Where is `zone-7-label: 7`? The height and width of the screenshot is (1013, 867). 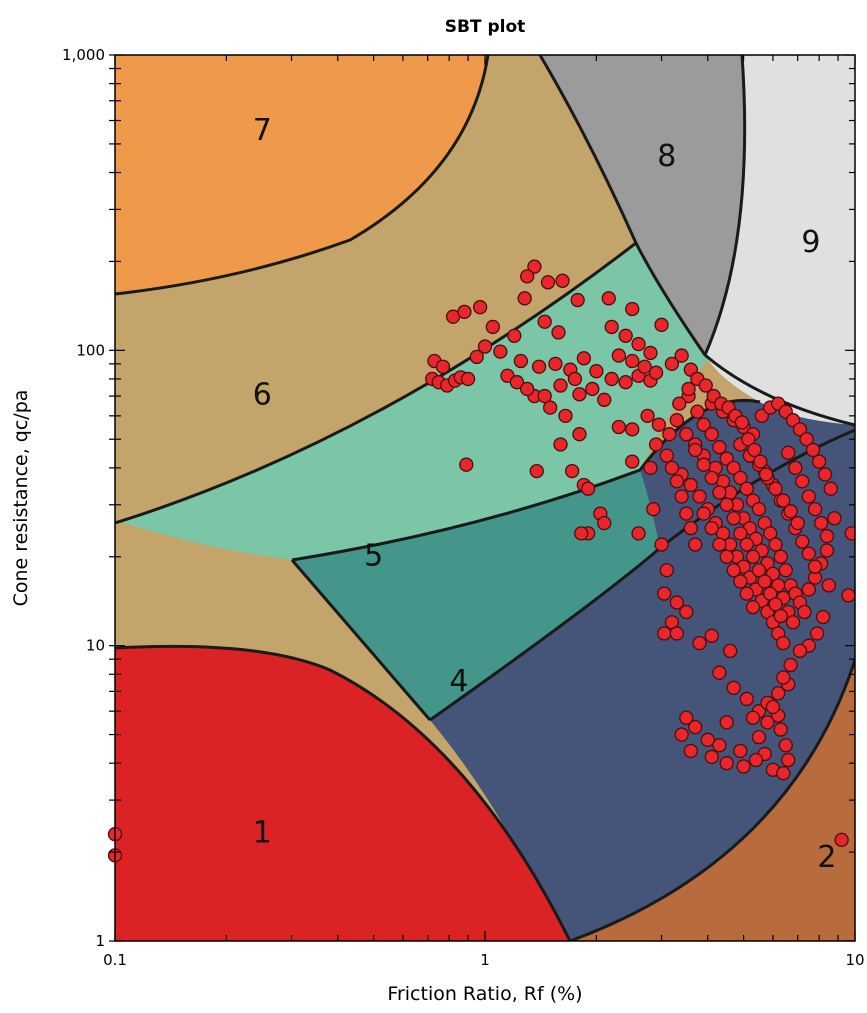
zone-7-label: 7 is located at coordinates (262, 130).